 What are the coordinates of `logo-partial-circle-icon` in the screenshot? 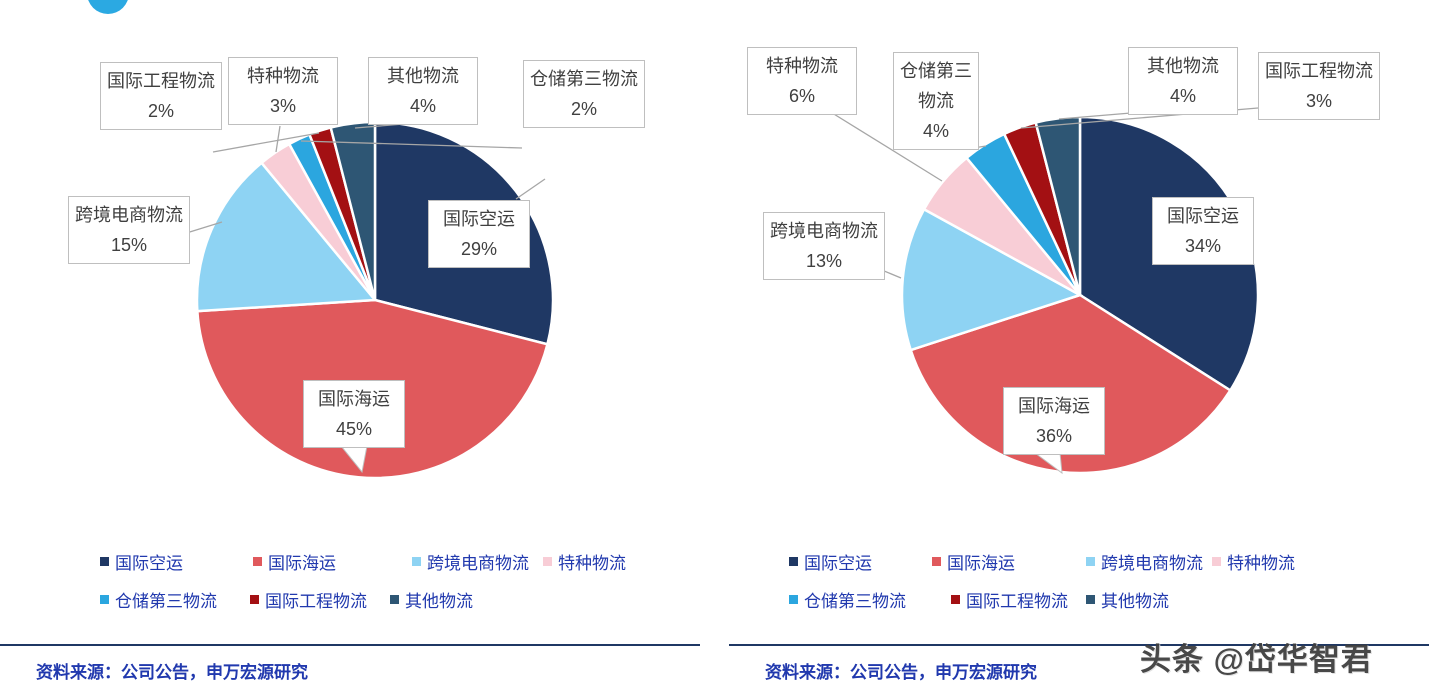 It's located at (108, 7).